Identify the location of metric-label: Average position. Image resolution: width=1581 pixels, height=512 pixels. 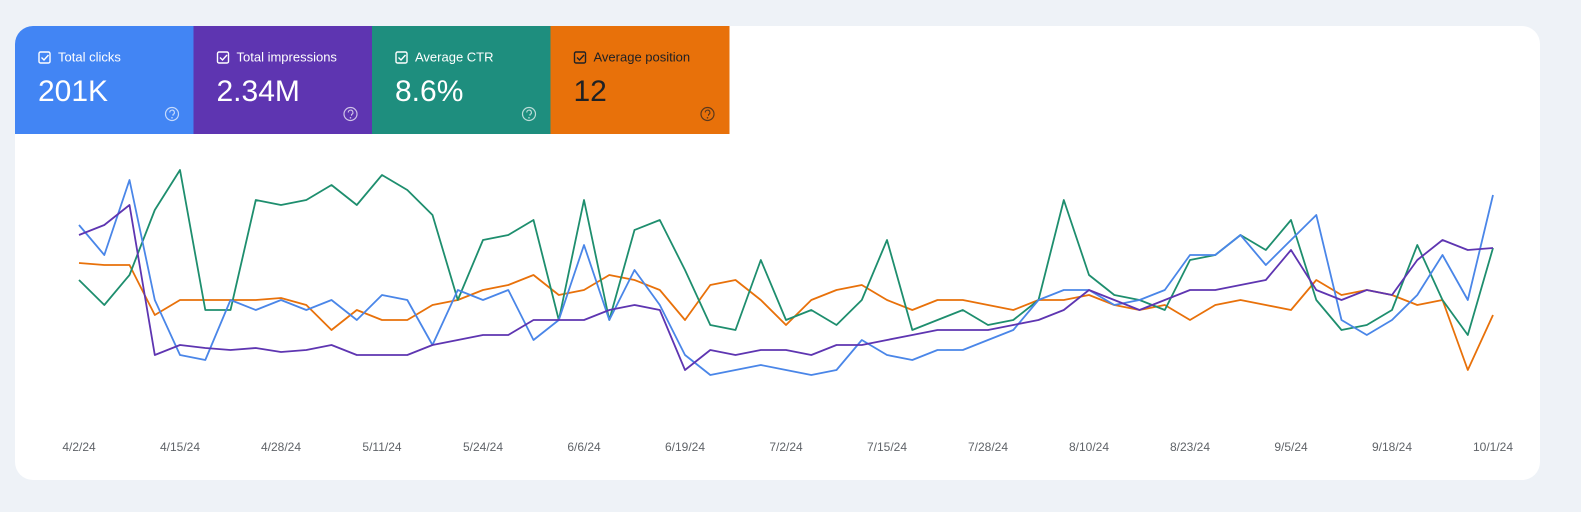
(642, 56).